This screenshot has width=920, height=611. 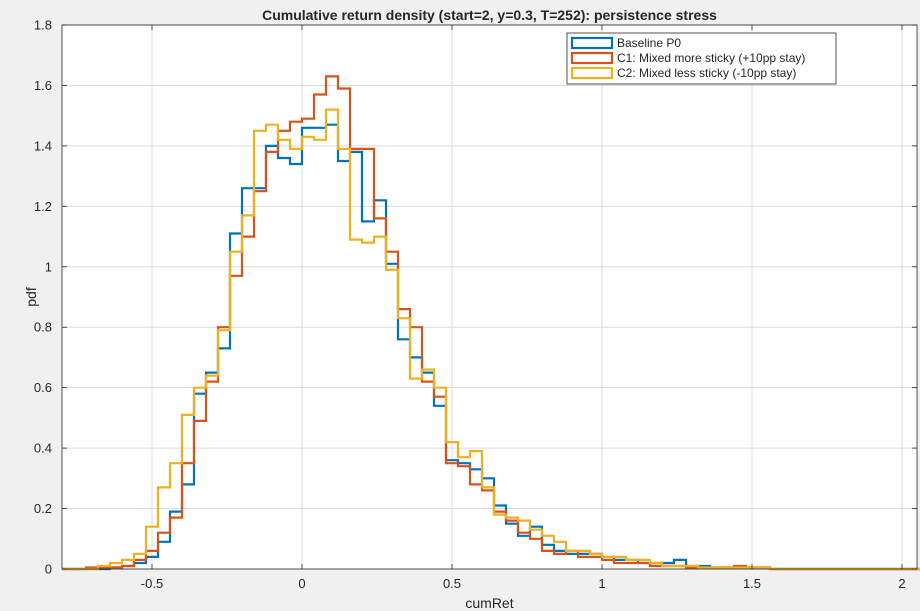 What do you see at coordinates (649, 43) in the screenshot?
I see `legend-label-0: Baseline P0` at bounding box center [649, 43].